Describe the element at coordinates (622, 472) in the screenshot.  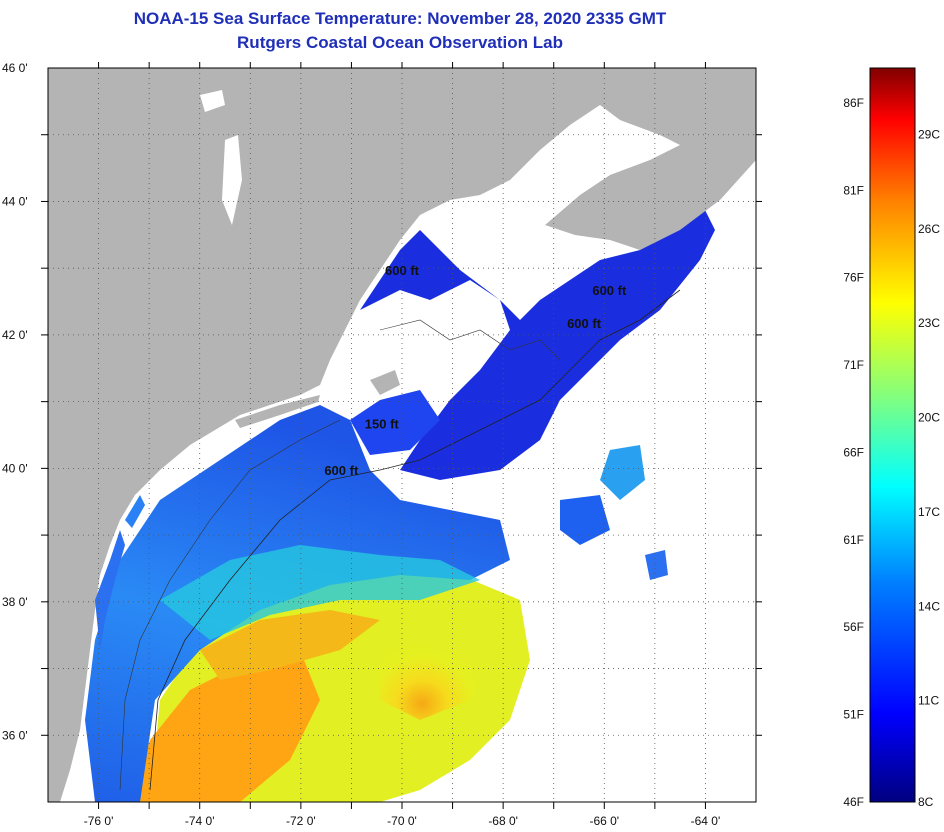
I see `offshore-eddy` at that location.